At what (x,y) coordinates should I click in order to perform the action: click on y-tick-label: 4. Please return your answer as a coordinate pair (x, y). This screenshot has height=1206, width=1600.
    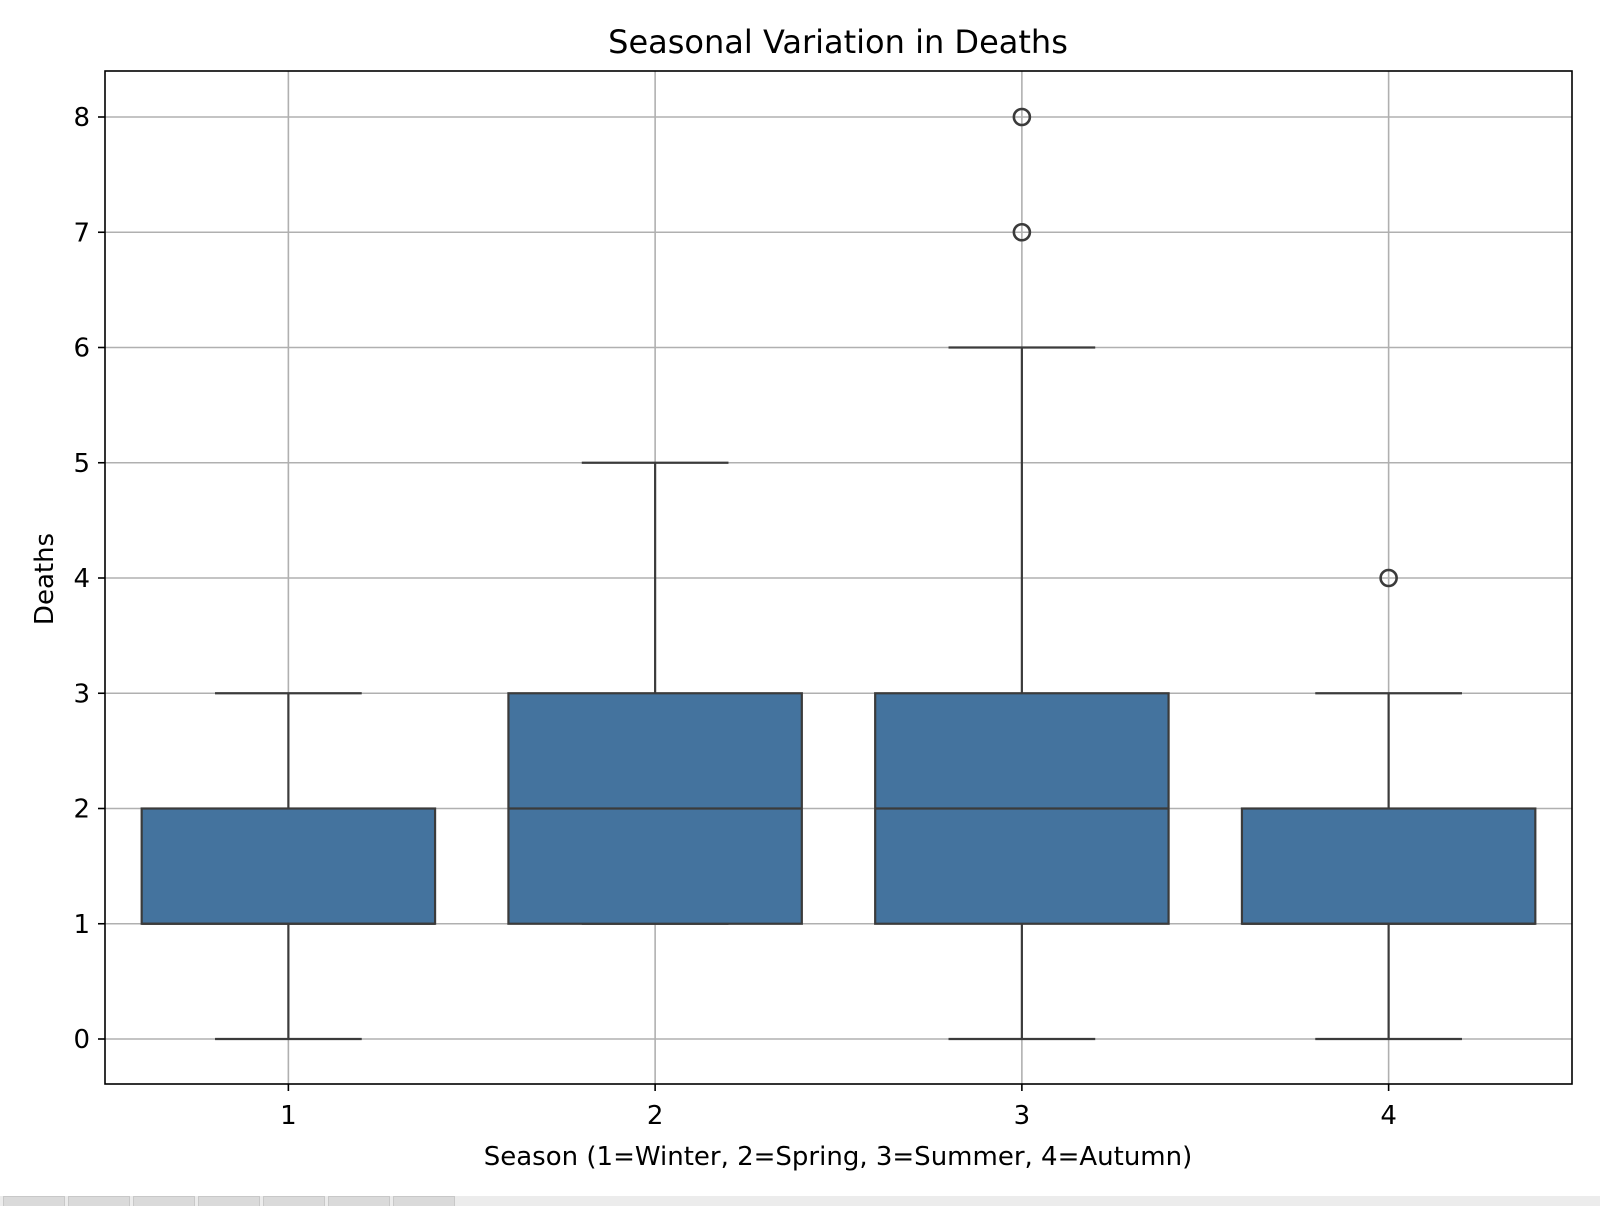
    Looking at the image, I should click on (81, 579).